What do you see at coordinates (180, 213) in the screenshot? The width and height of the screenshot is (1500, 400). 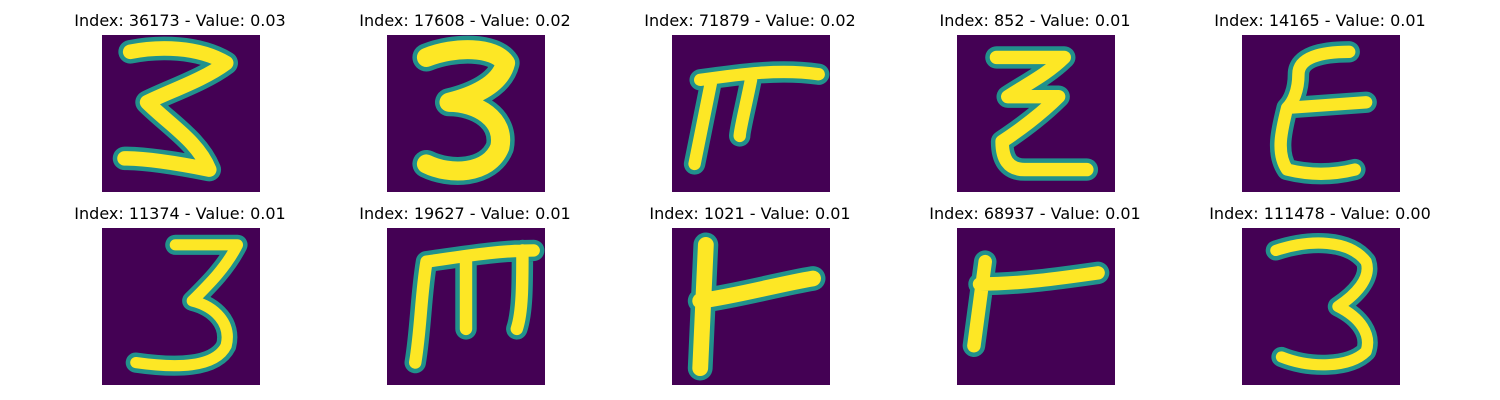 I see `panel-title: Index: 11374 - Value: 0.01` at bounding box center [180, 213].